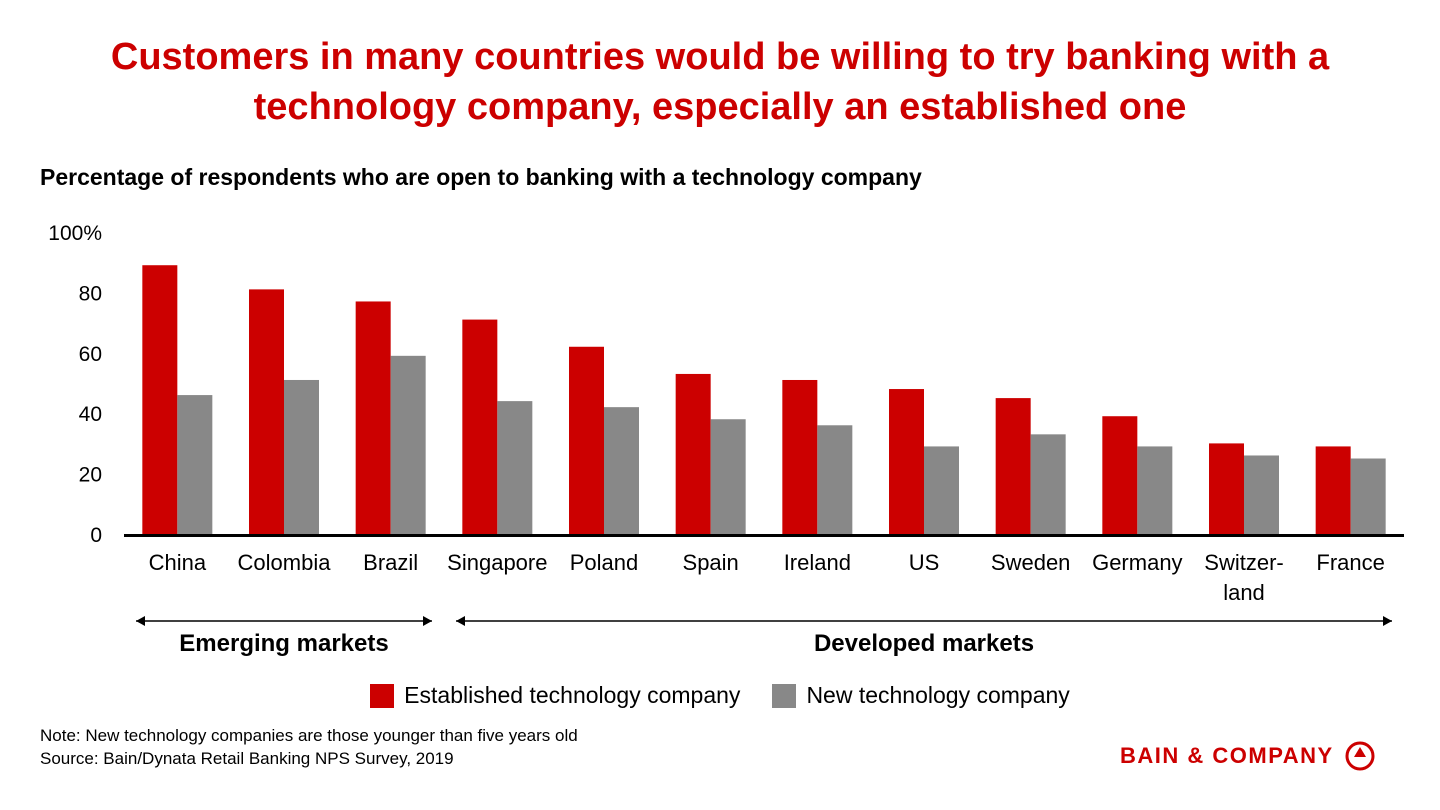 This screenshot has width=1440, height=810. I want to click on y-tick-label: 20, so click(90, 475).